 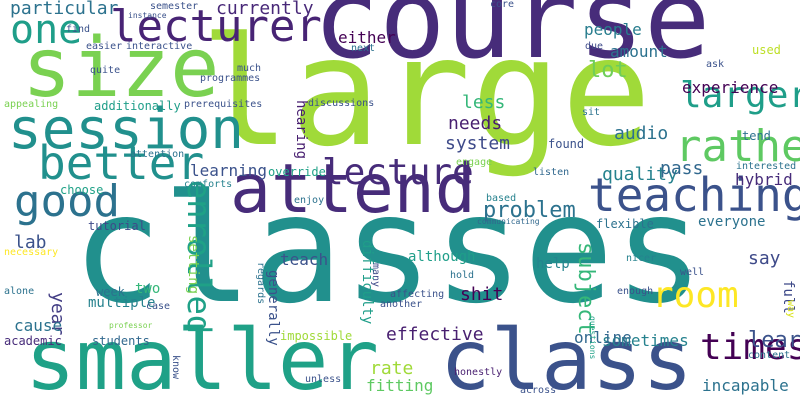 I want to click on word-based: based, so click(x=501, y=198).